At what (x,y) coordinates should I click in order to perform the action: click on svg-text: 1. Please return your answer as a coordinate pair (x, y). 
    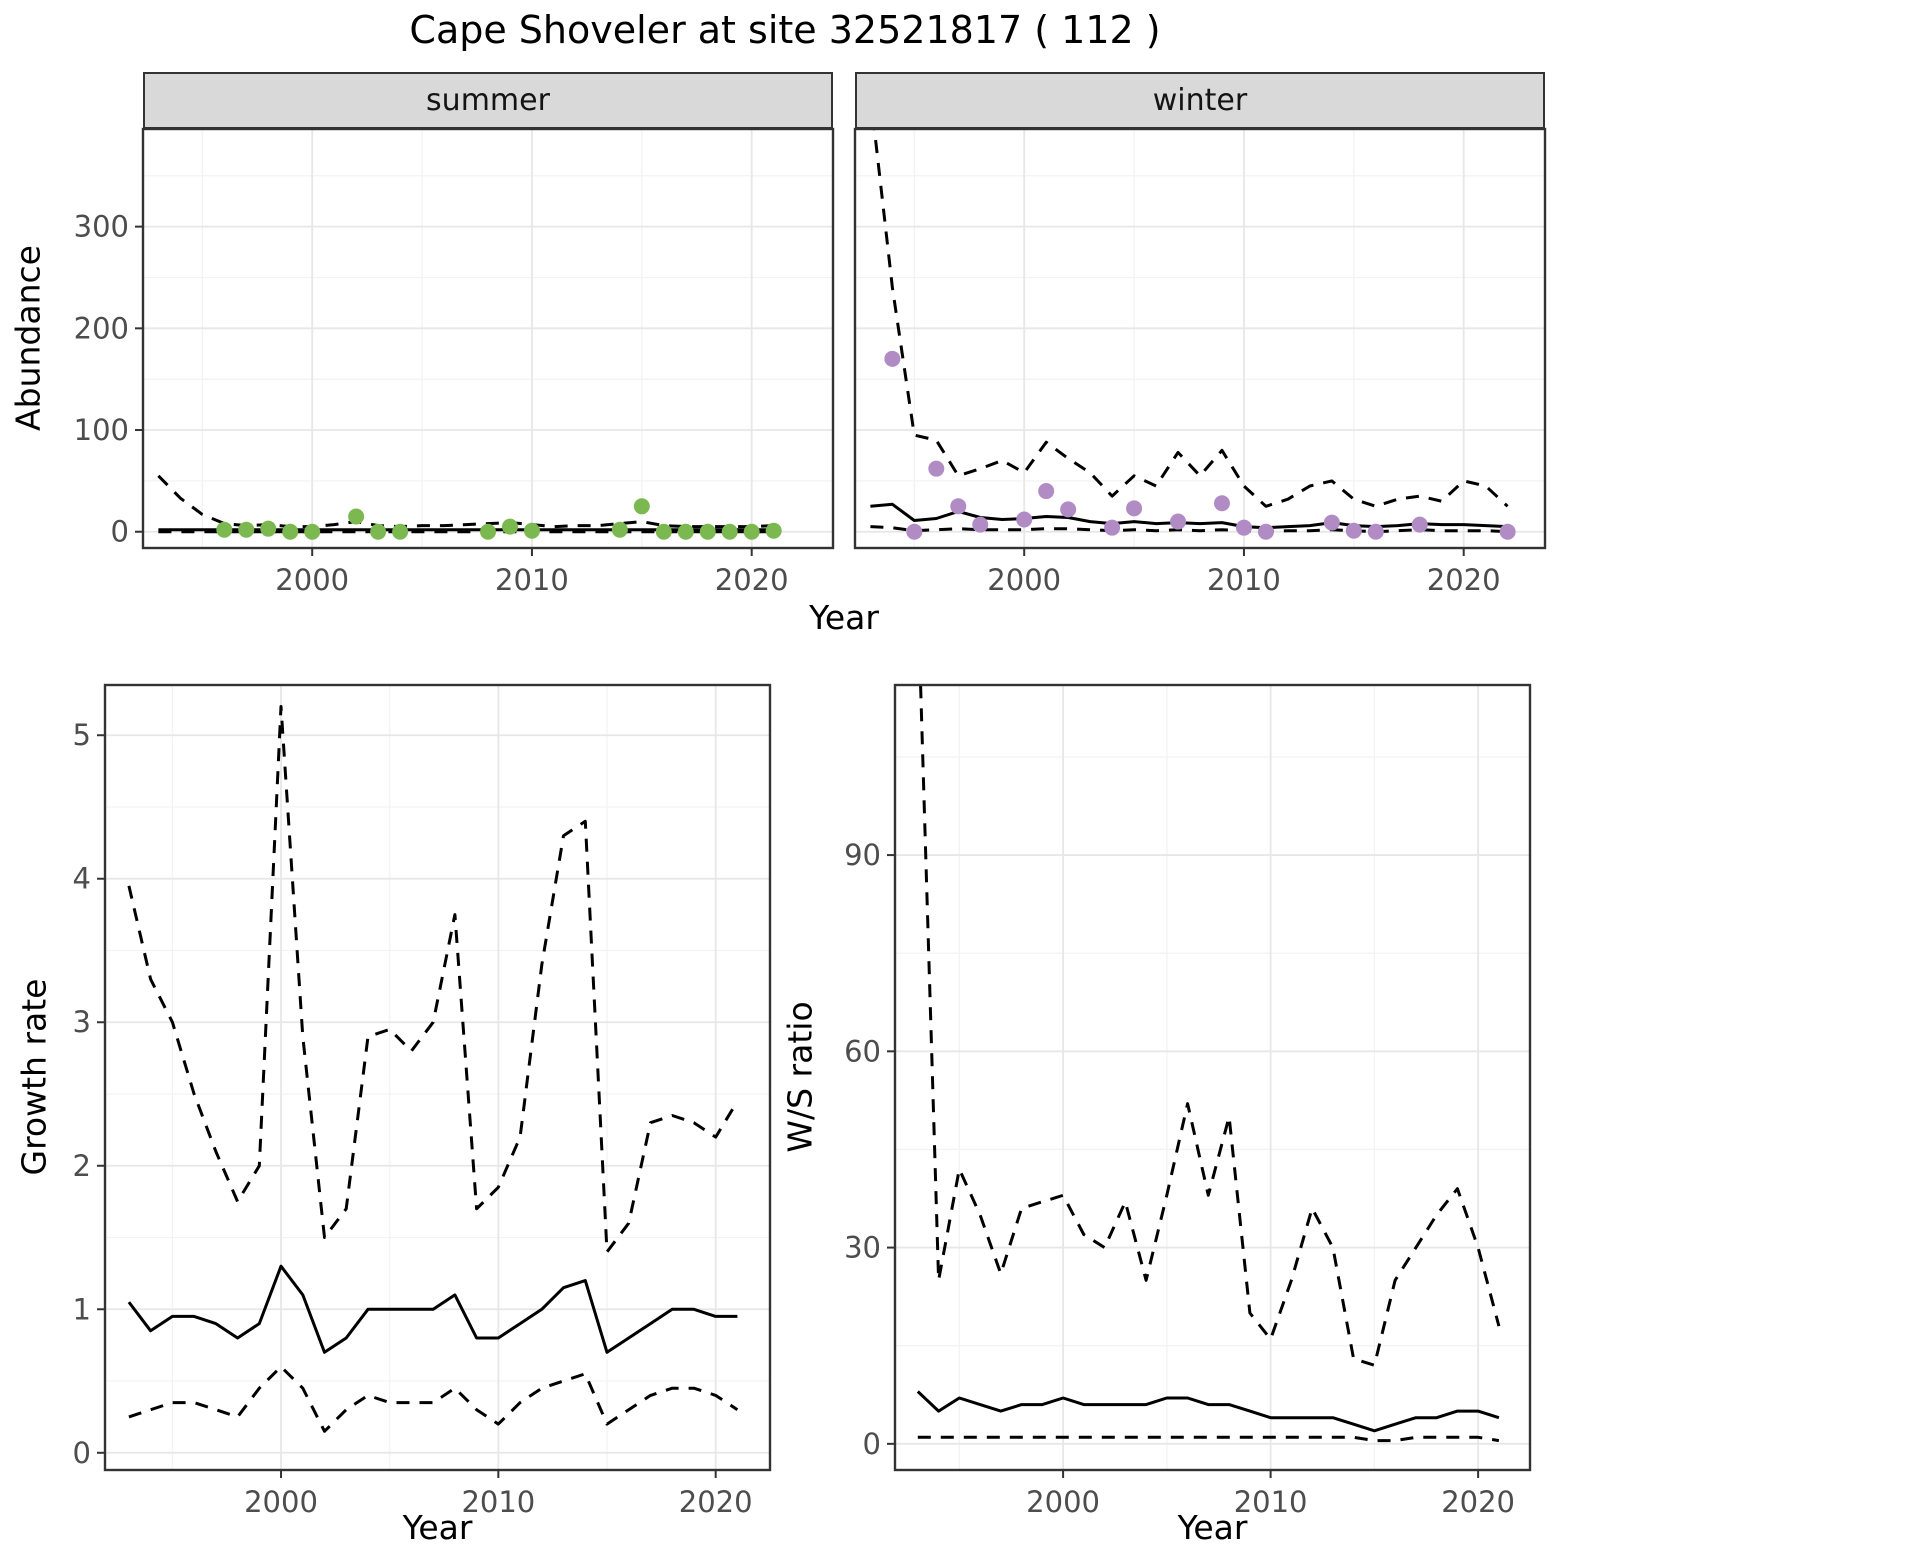
    Looking at the image, I should click on (82, 1309).